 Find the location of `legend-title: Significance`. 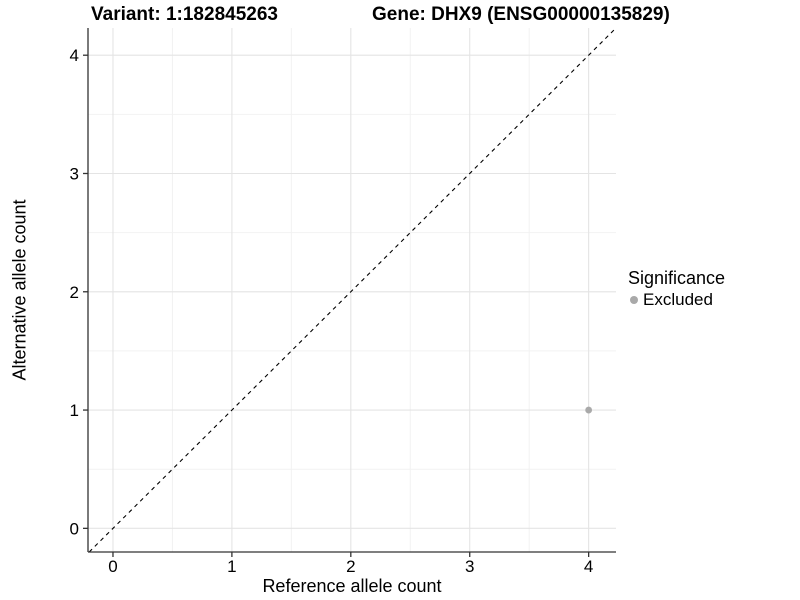

legend-title: Significance is located at coordinates (677, 278).